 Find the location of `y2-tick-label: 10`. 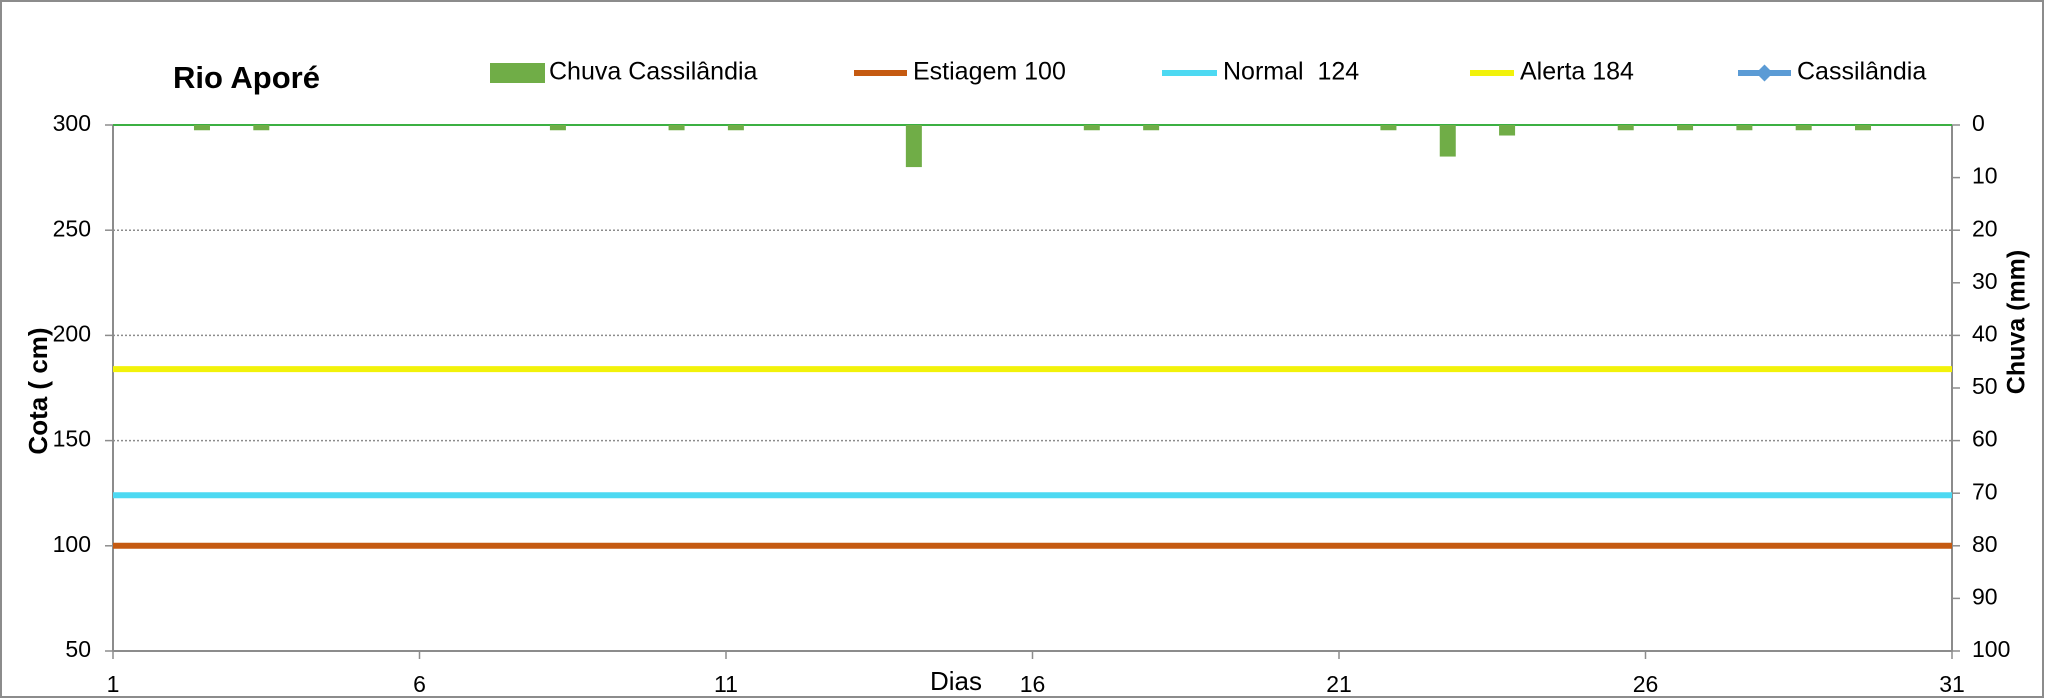

y2-tick-label: 10 is located at coordinates (1985, 176).